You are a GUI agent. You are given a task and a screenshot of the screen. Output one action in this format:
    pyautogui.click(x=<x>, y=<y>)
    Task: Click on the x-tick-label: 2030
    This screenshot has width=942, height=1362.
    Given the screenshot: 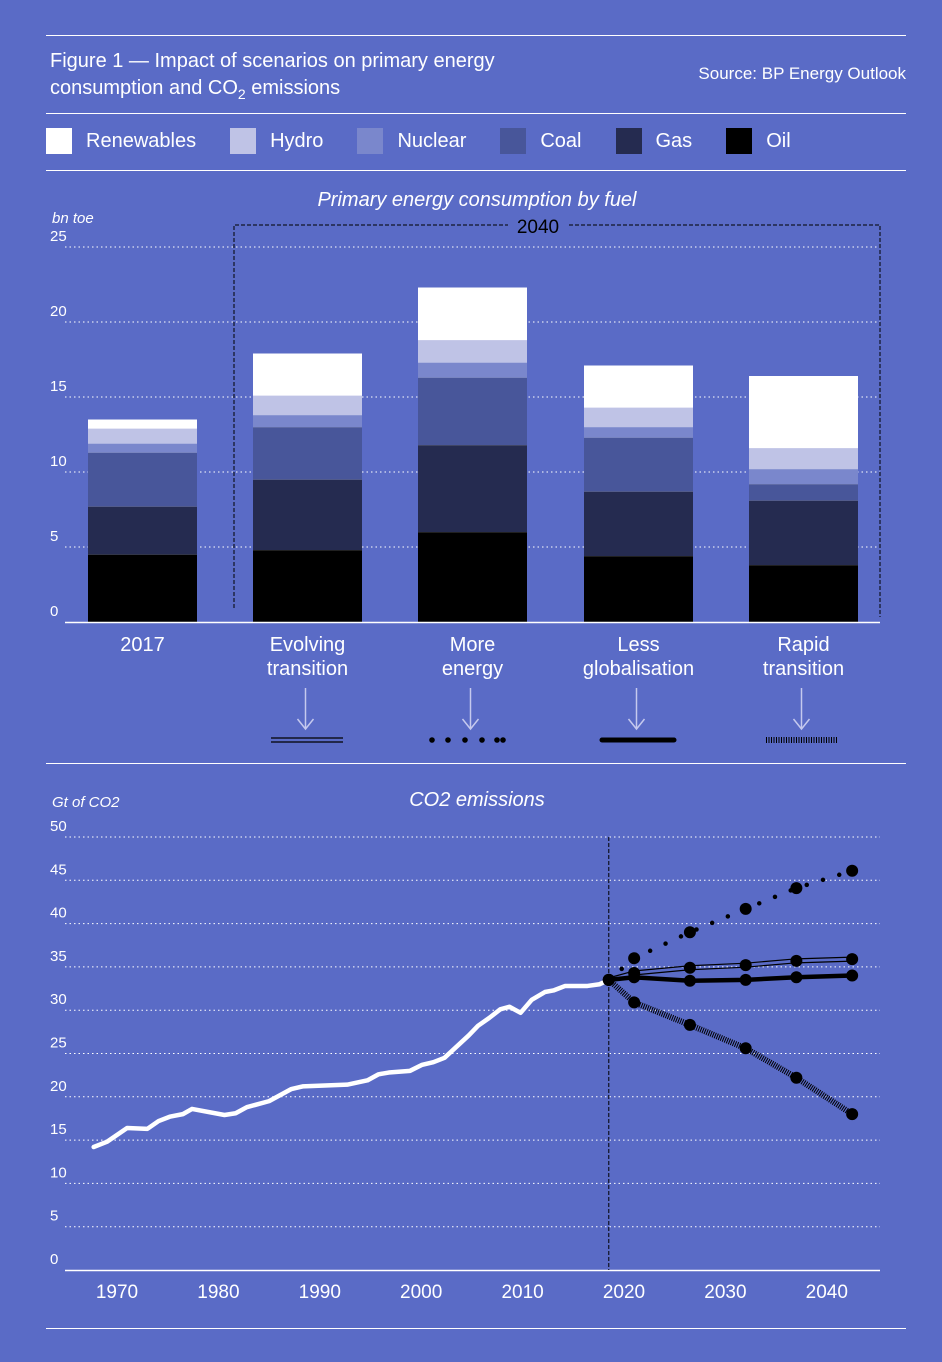 What is the action you would take?
    pyautogui.click(x=725, y=1292)
    